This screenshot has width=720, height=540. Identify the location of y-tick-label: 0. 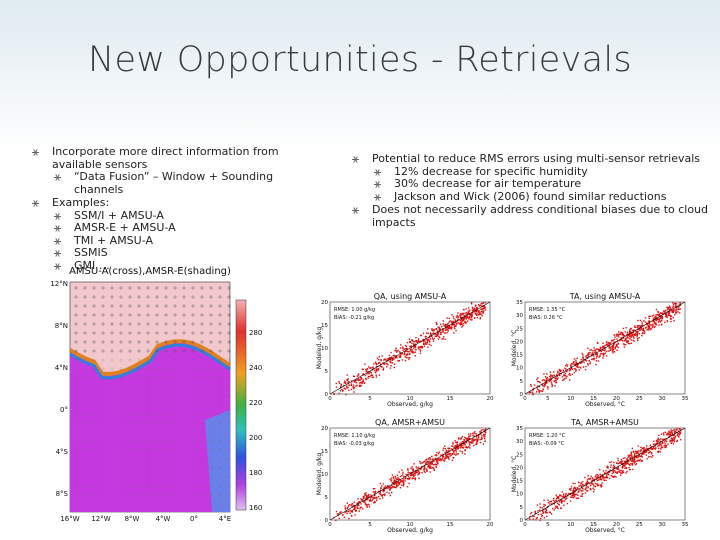
(522, 521).